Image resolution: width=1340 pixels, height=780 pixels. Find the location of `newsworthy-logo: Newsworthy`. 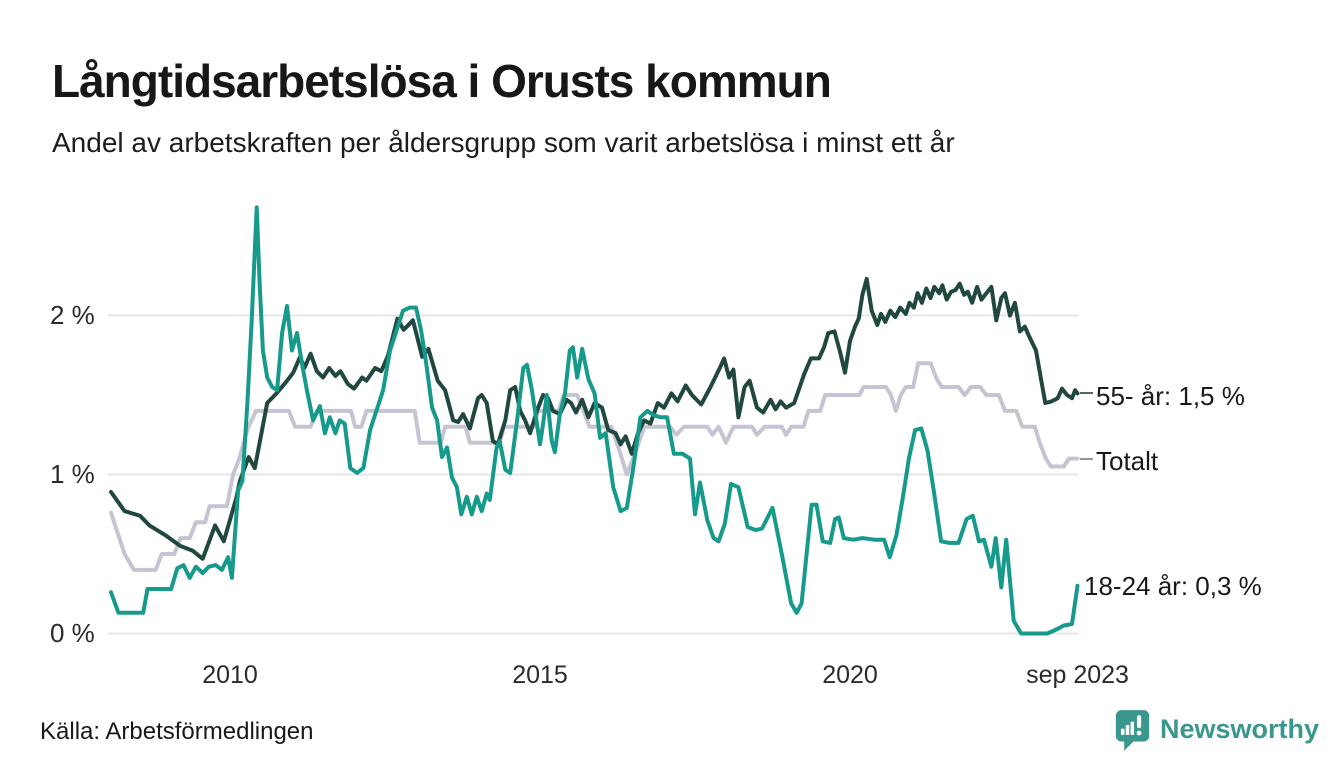

newsworthy-logo: Newsworthy is located at coordinates (1216, 729).